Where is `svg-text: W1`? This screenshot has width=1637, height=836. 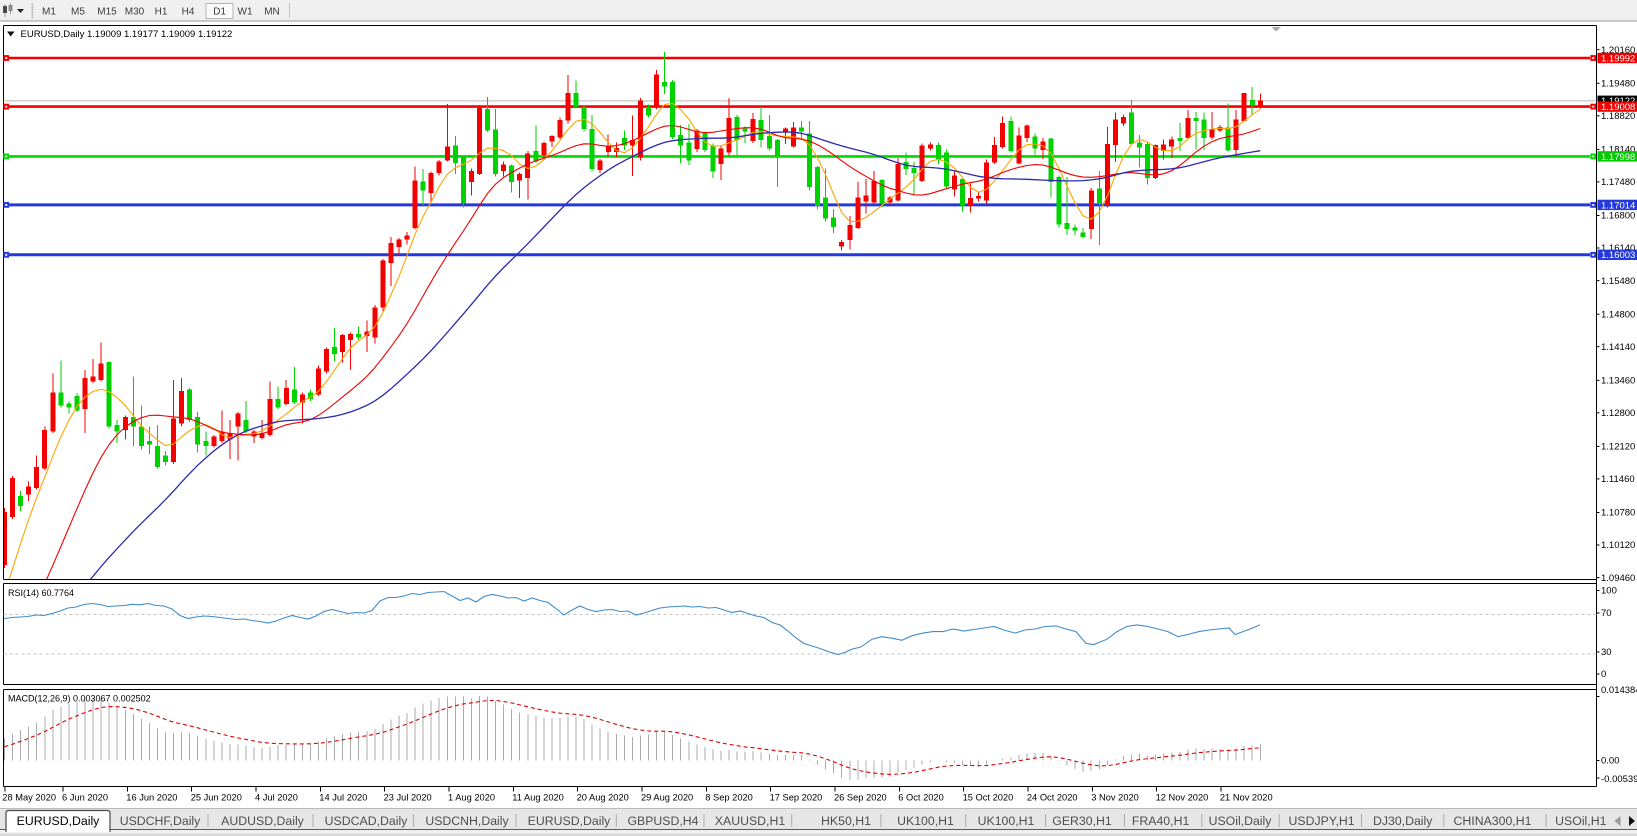
svg-text: W1 is located at coordinates (245, 11).